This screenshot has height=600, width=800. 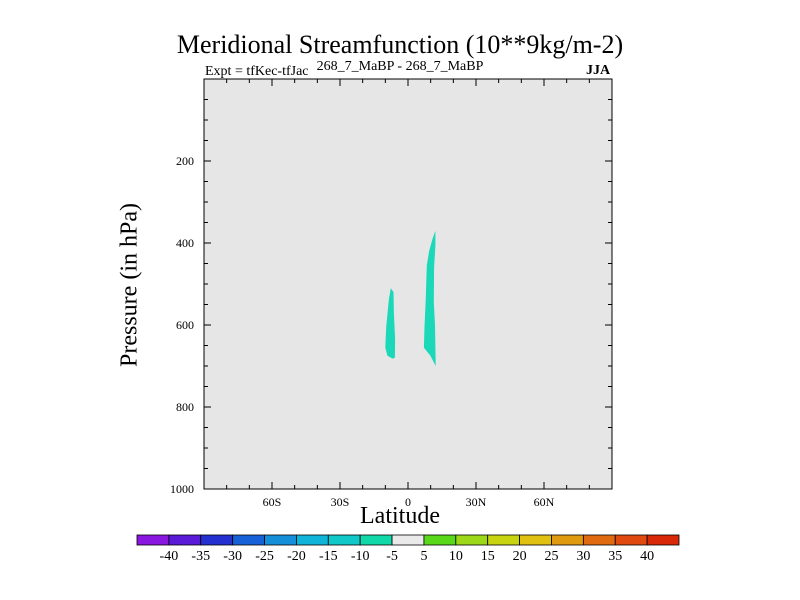 What do you see at coordinates (551, 556) in the screenshot?
I see `colorbar-label: 25` at bounding box center [551, 556].